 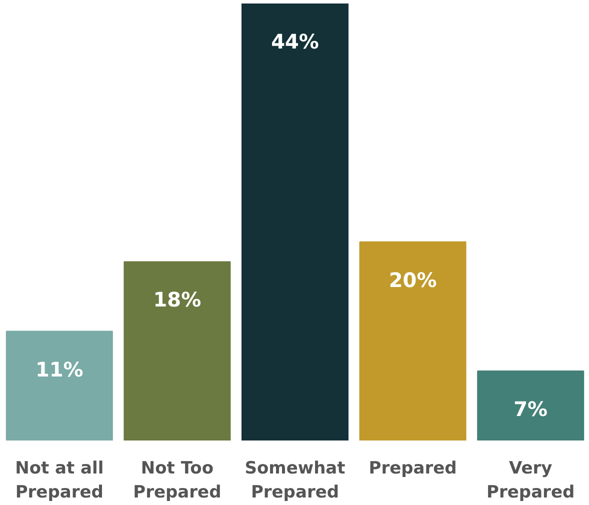 What do you see at coordinates (531, 408) in the screenshot?
I see `data-label: 7%` at bounding box center [531, 408].